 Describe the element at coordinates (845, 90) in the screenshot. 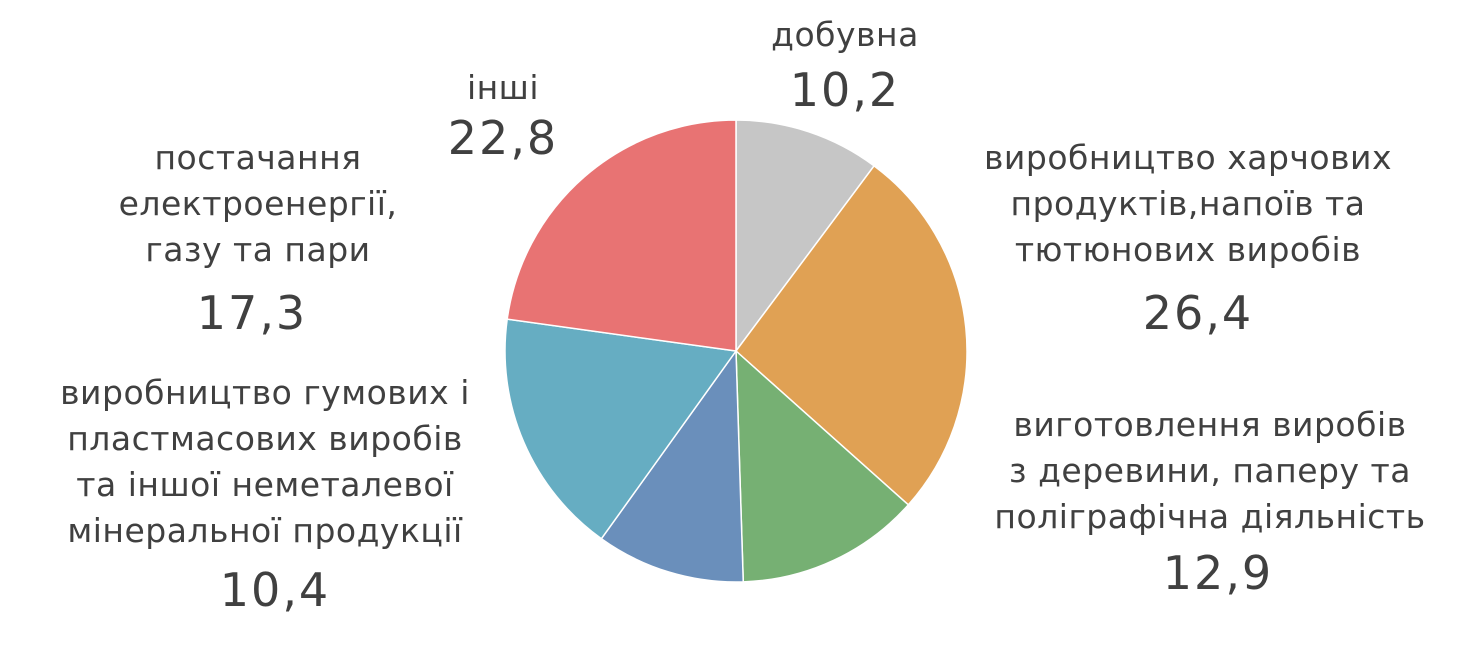

I see `value-label: 10,2` at that location.